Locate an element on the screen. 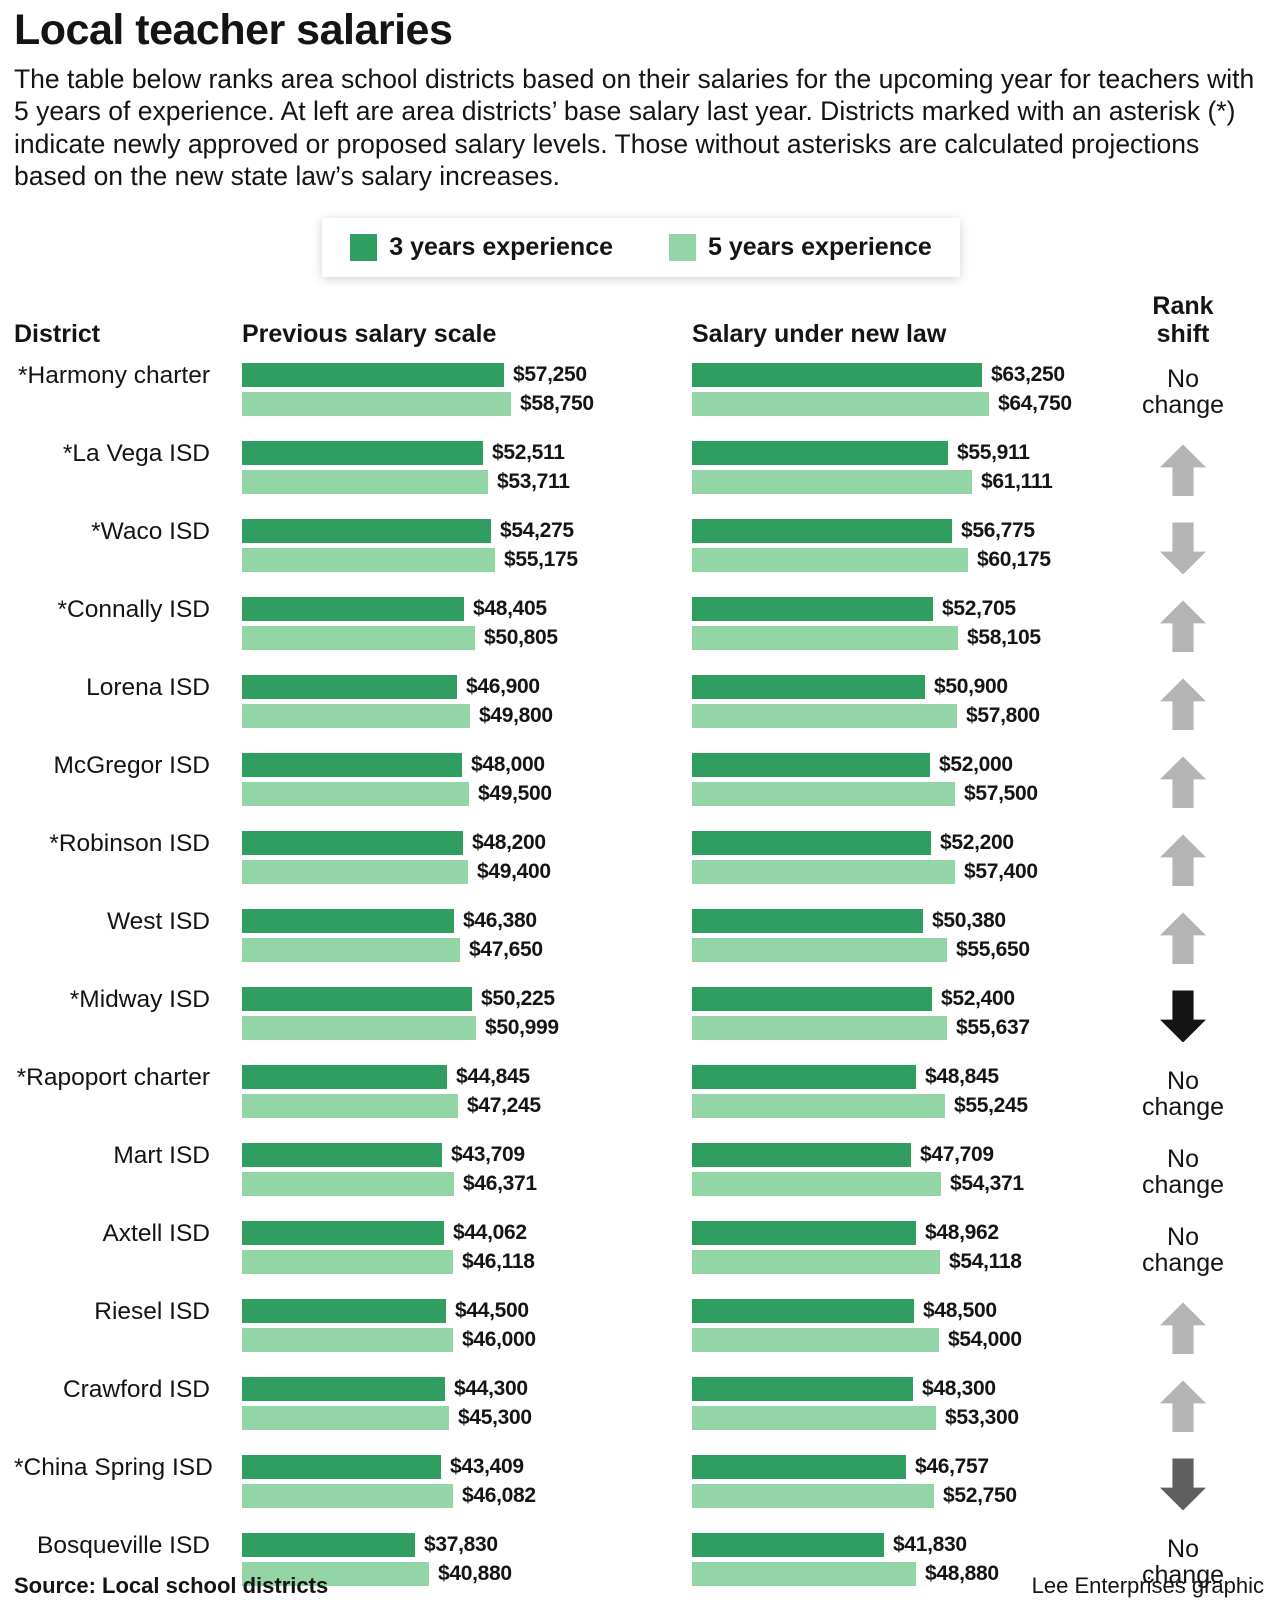 This screenshot has height=1615, width=1282. district-label: *La Vega ISD is located at coordinates (136, 454).